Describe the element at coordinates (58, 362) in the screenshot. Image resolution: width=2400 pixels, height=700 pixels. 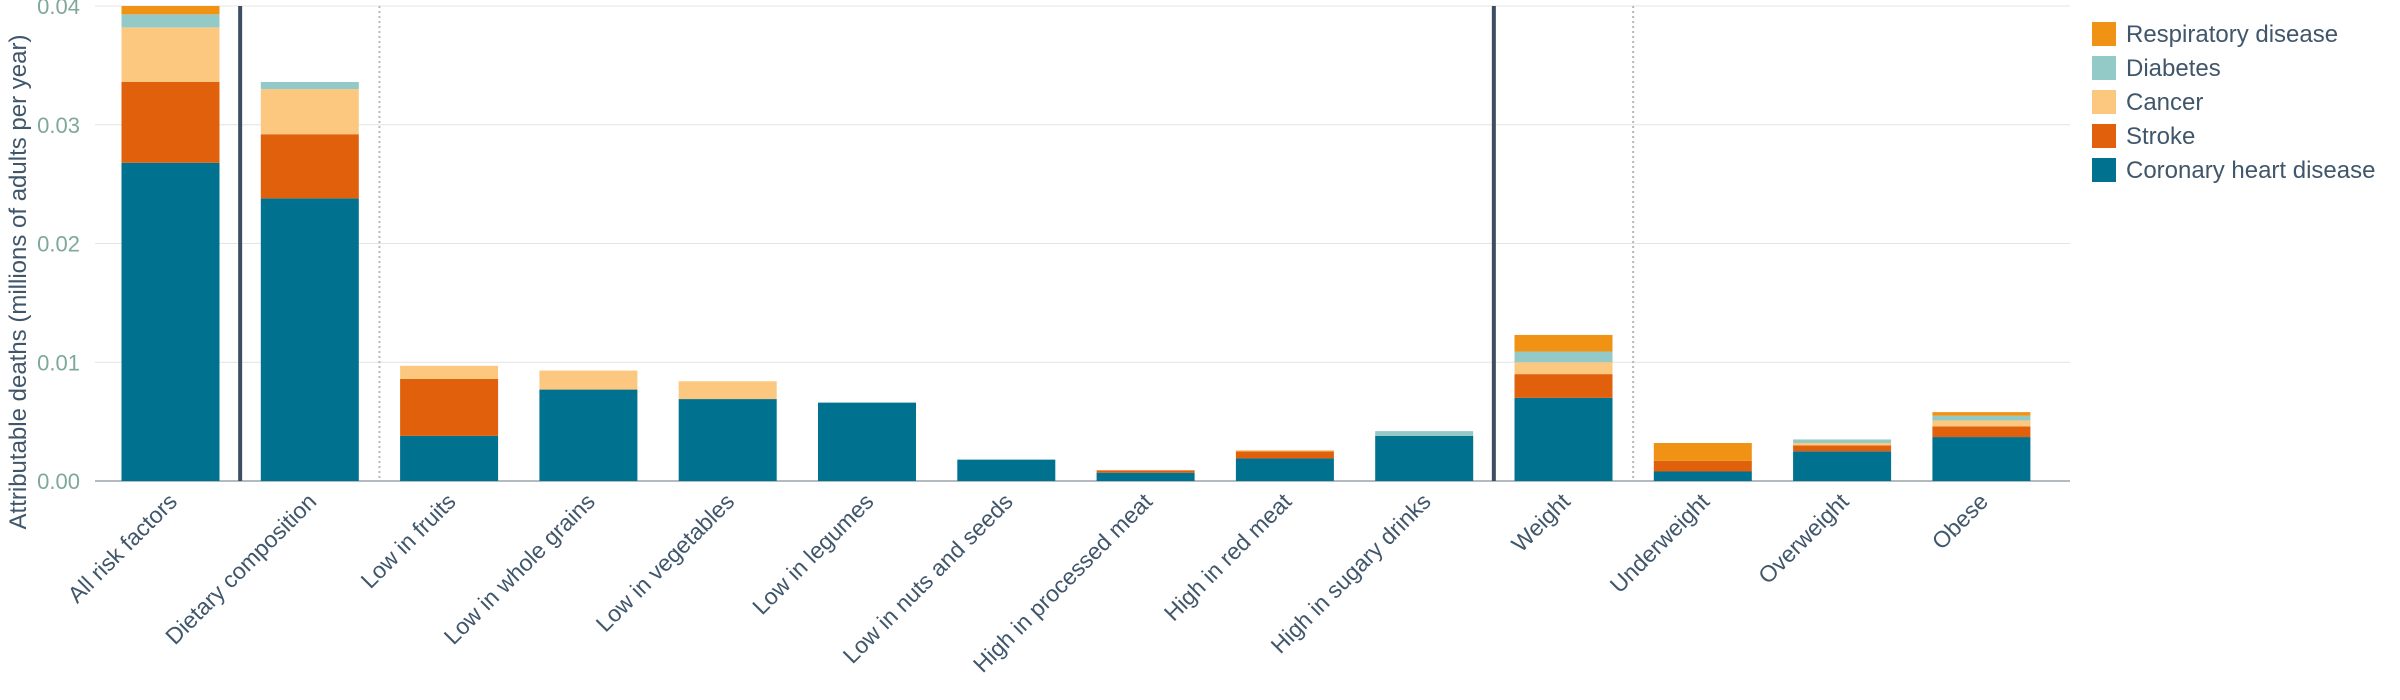
I see `y-tick-label: 0.01` at that location.